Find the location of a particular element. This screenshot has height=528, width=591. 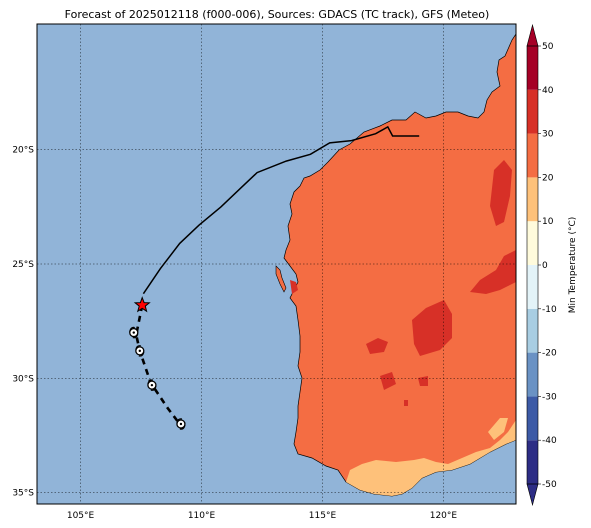

colorbar-tick-label: 40 is located at coordinates (548, 91).